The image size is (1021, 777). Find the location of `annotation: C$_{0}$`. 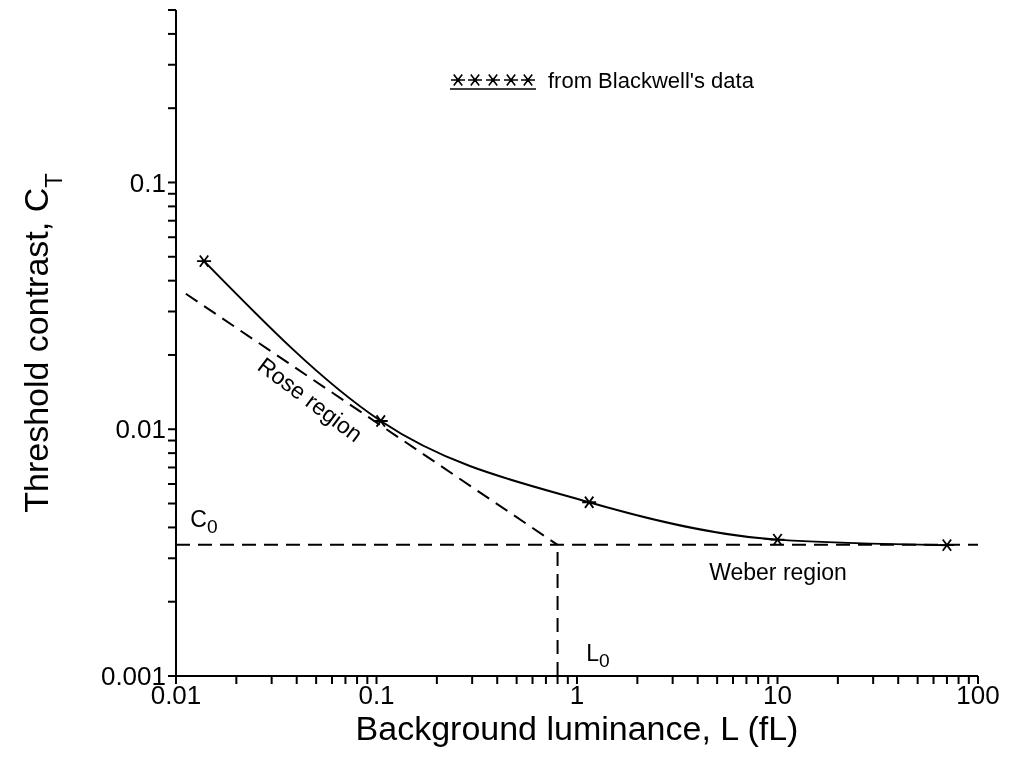

annotation: C$_{0}$ is located at coordinates (204, 521).